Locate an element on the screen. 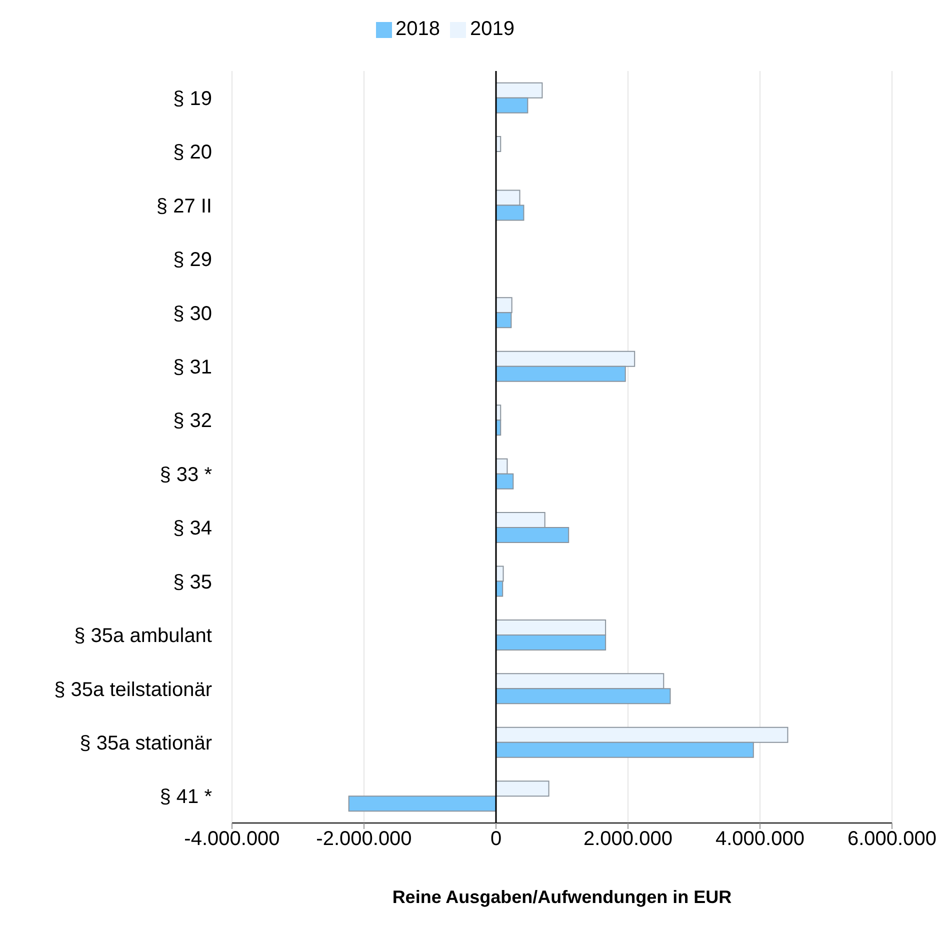  y-tick-label: § 29 is located at coordinates (192, 260).